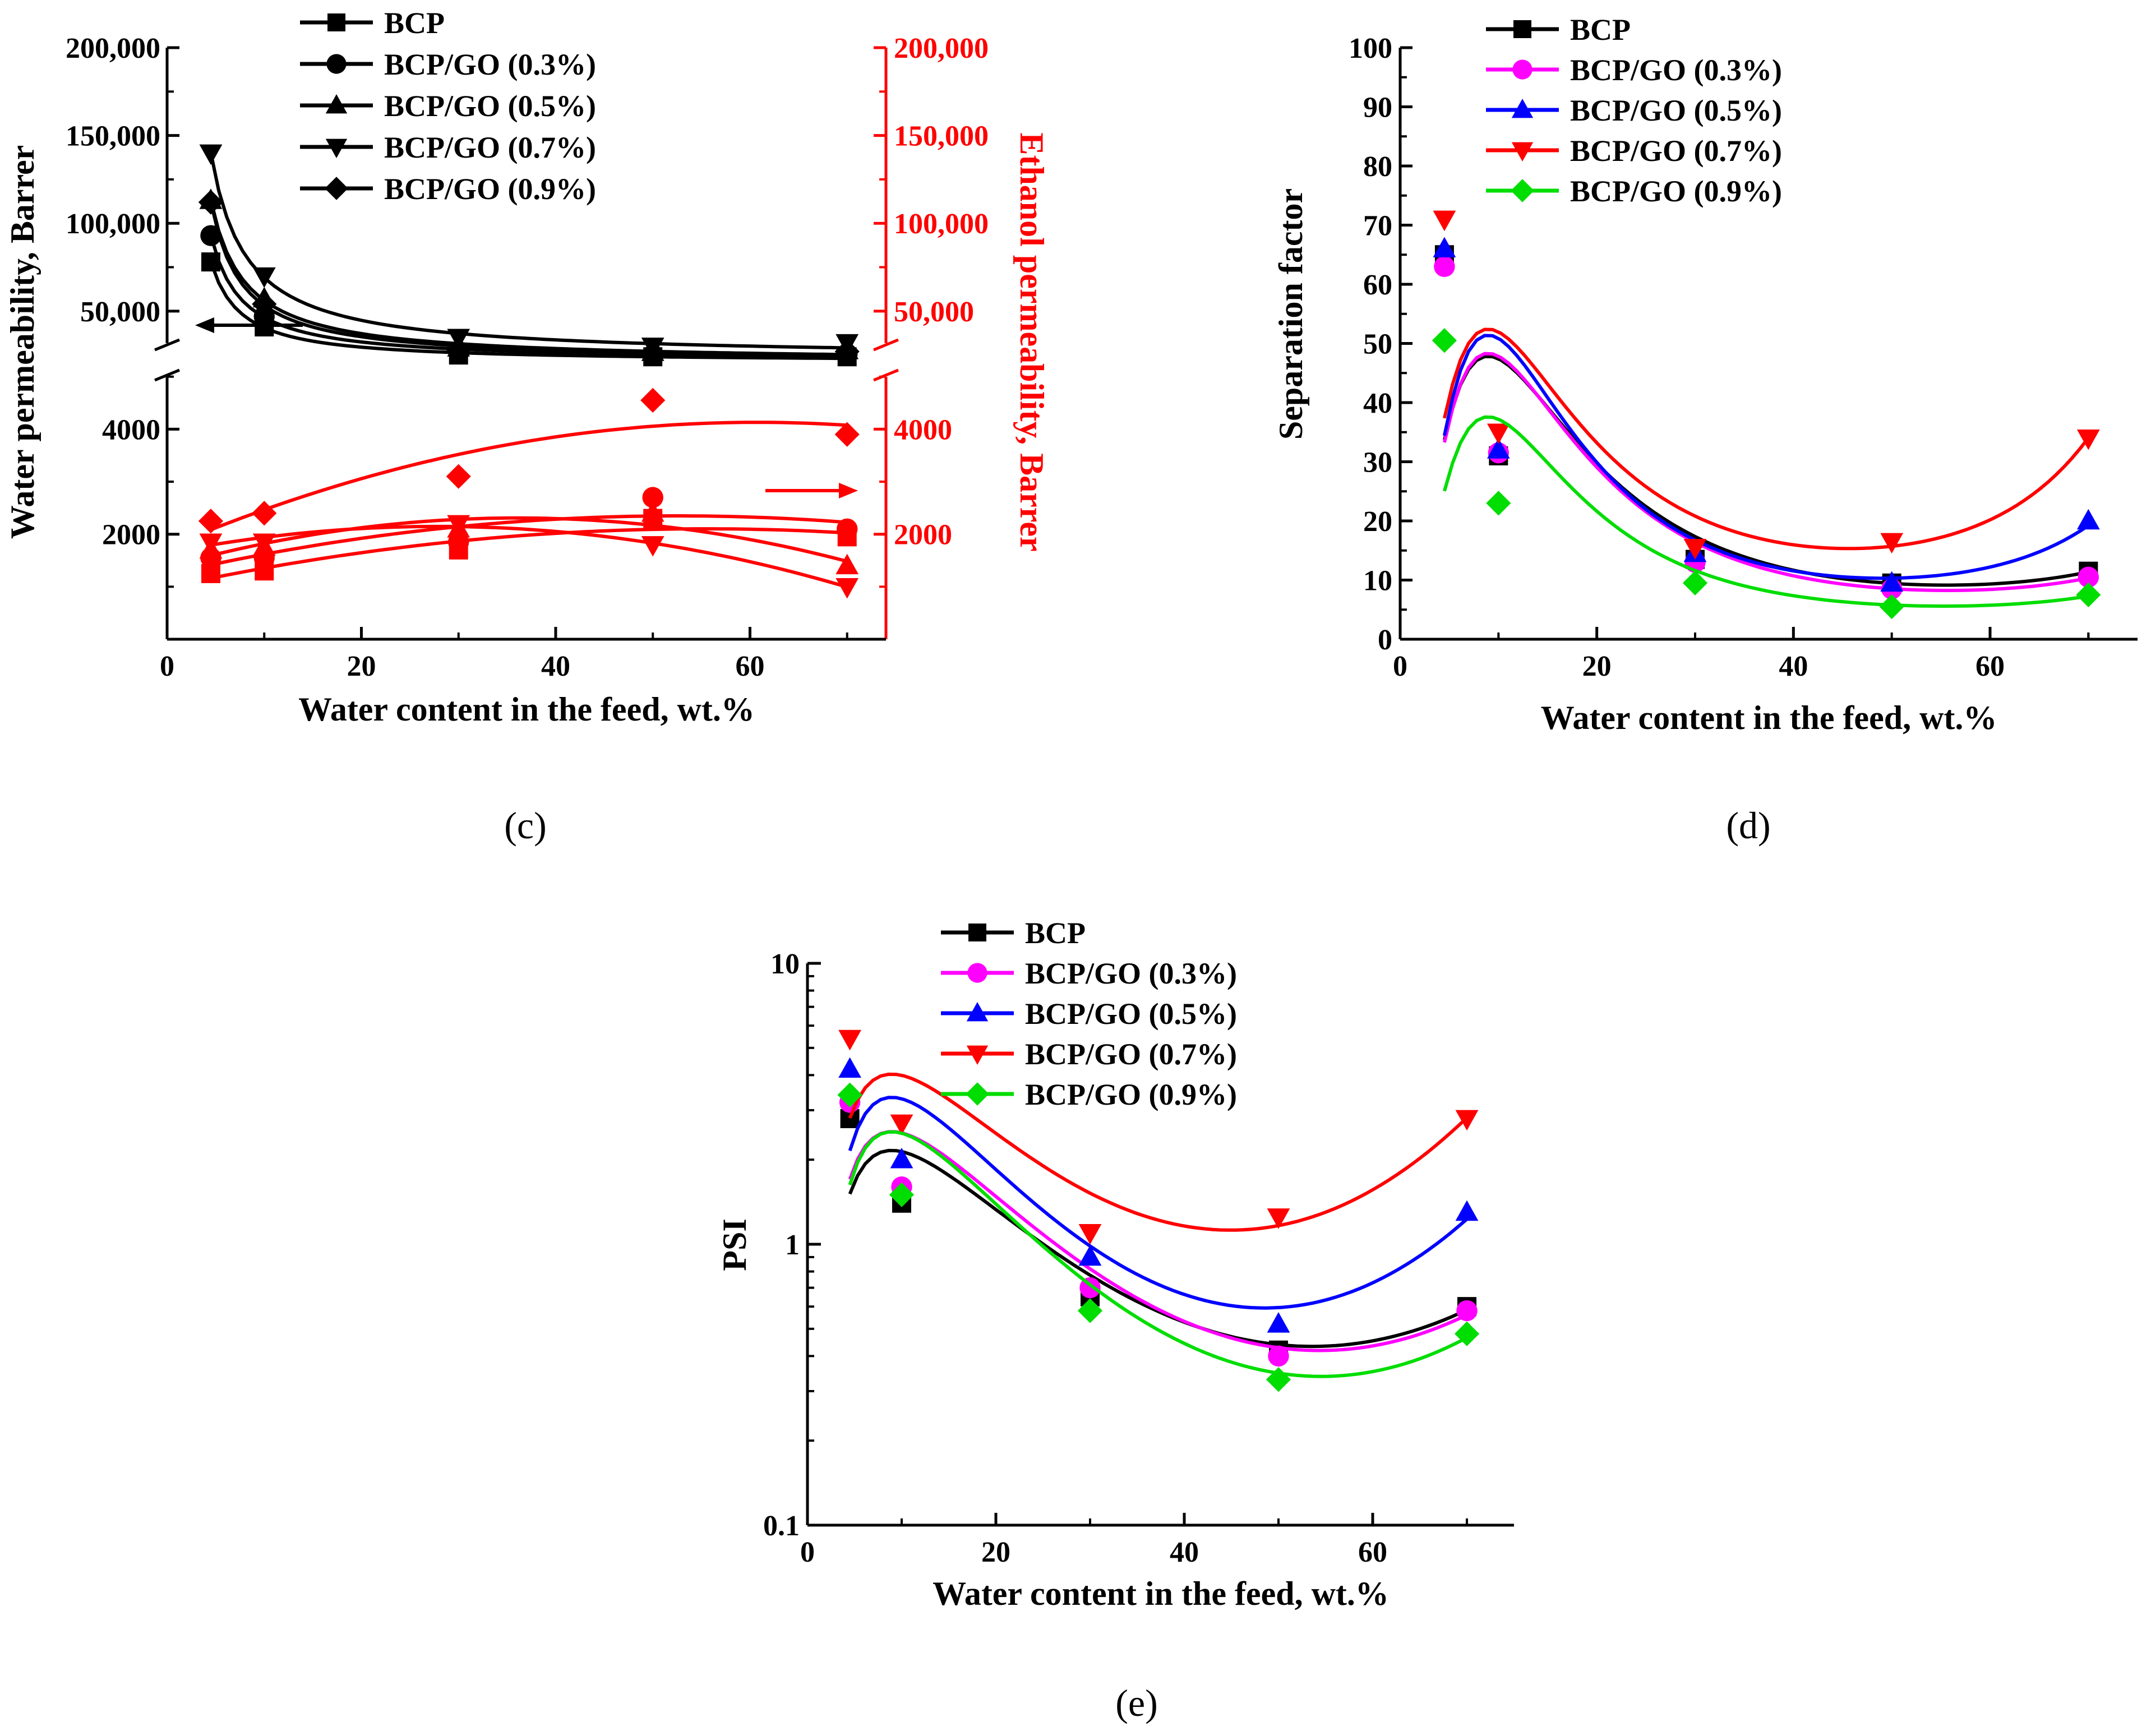 The height and width of the screenshot is (1736, 2151). What do you see at coordinates (848, 490) in the screenshot?
I see `arrow-right-head` at bounding box center [848, 490].